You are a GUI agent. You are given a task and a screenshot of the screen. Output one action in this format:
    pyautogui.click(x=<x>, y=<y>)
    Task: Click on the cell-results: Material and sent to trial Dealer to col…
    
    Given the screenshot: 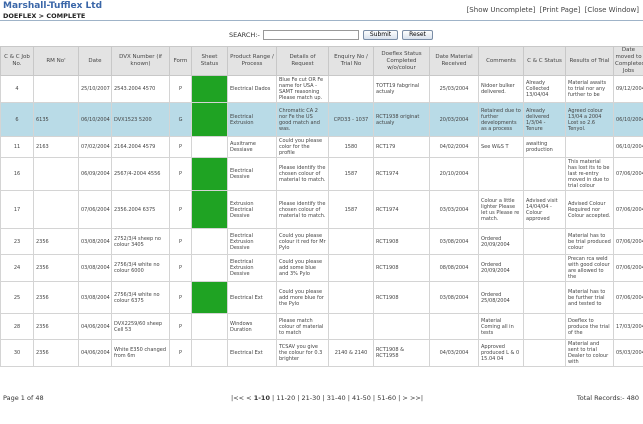 What is the action you would take?
    pyautogui.click(x=589, y=353)
    